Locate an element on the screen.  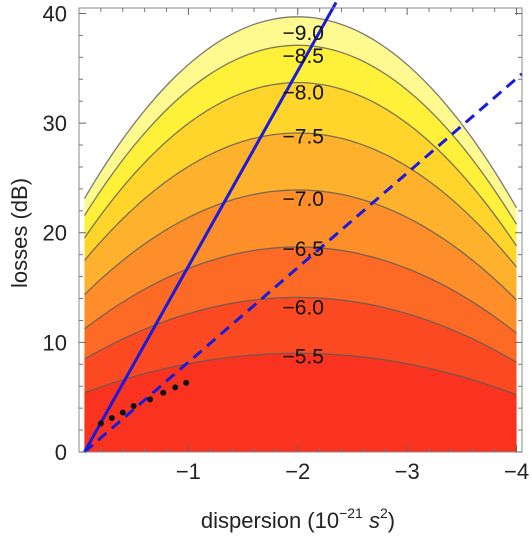
y-axis-label: losses (dB) is located at coordinates (19, 233).